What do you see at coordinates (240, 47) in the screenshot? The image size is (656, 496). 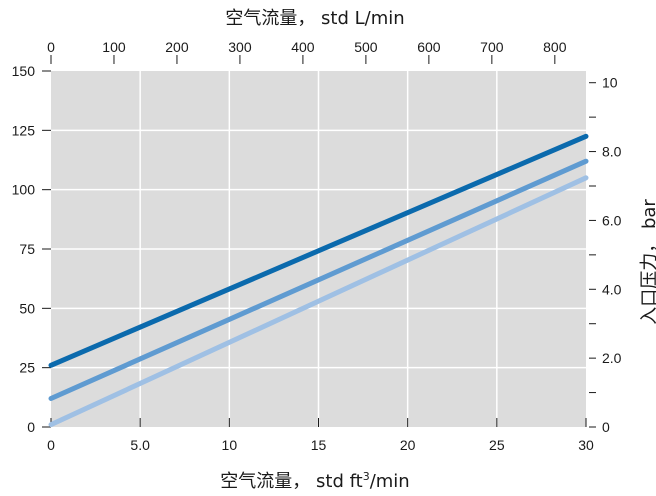 I see `top-tick-label: 300` at bounding box center [240, 47].